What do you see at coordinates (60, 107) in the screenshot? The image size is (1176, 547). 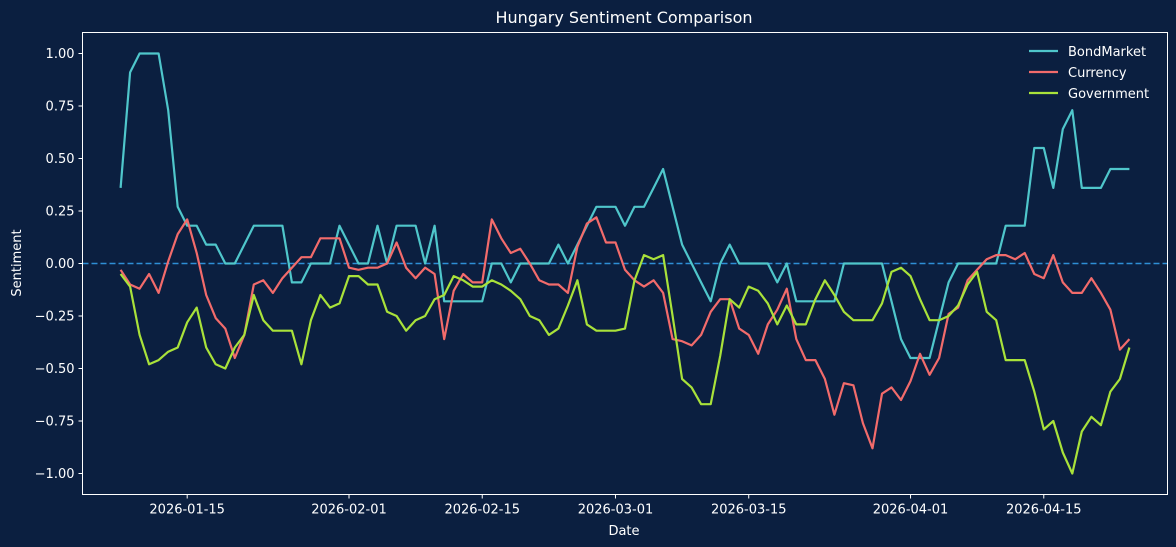 I see `y-tick-label: 0.75` at bounding box center [60, 107].